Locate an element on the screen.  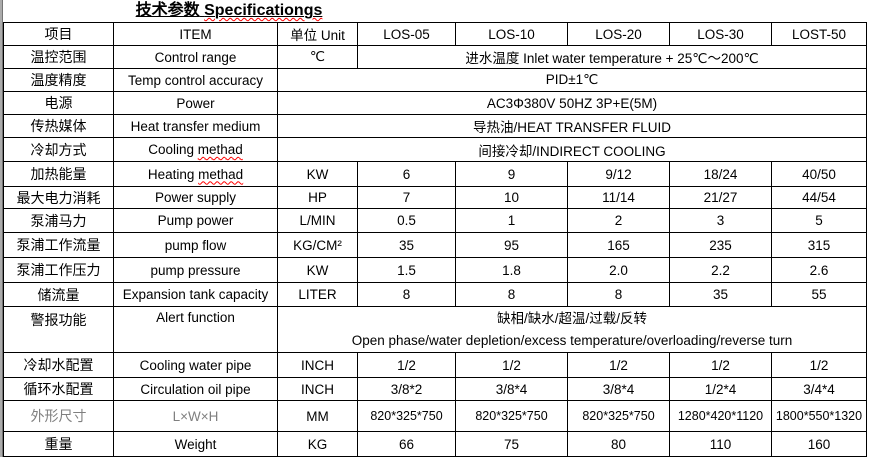
label-en: Pump power is located at coordinates (195, 220).